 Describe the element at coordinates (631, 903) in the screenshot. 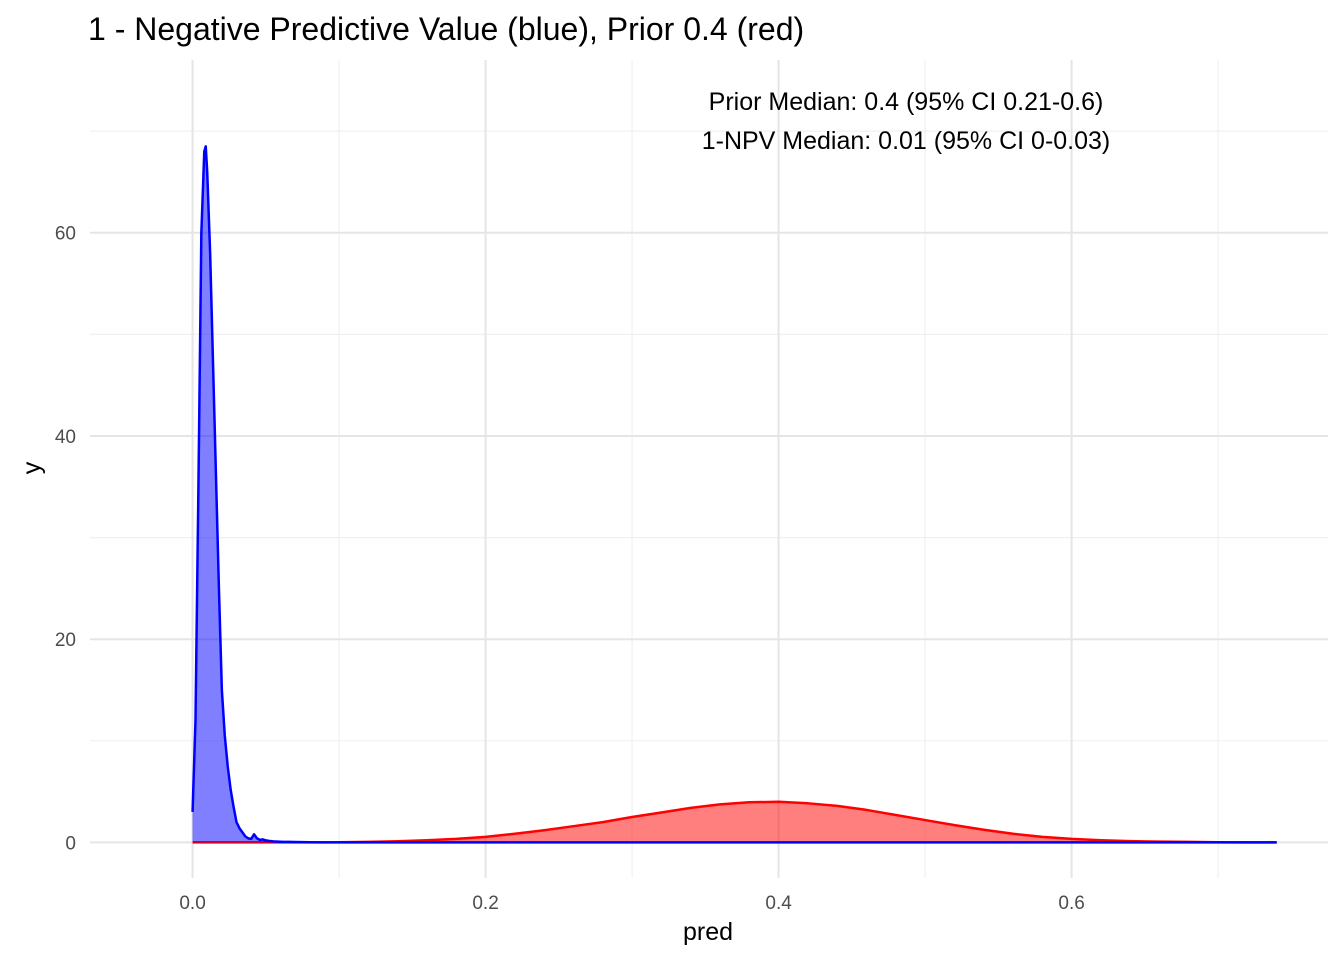

I see `x-tick-labels: 0.0 0.2 0.4 0.6` at that location.